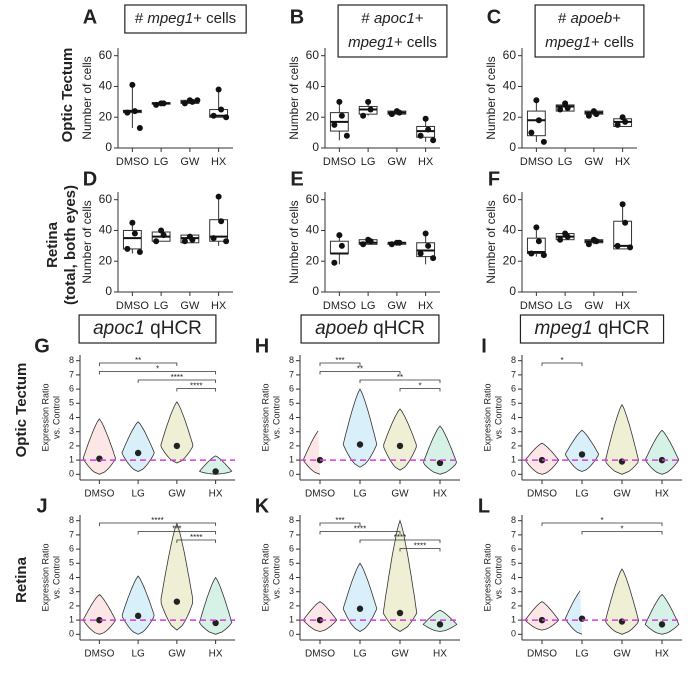 This screenshot has width=696, height=675. I want to click on significance-label: ***, so click(339, 520).